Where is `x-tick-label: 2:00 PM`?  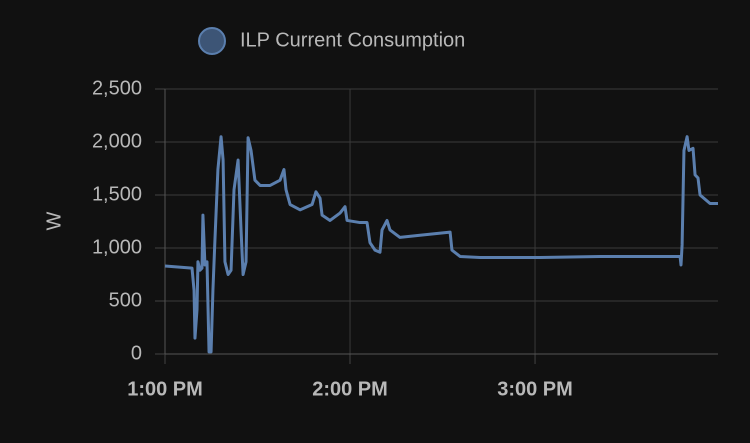 x-tick-label: 2:00 PM is located at coordinates (350, 389).